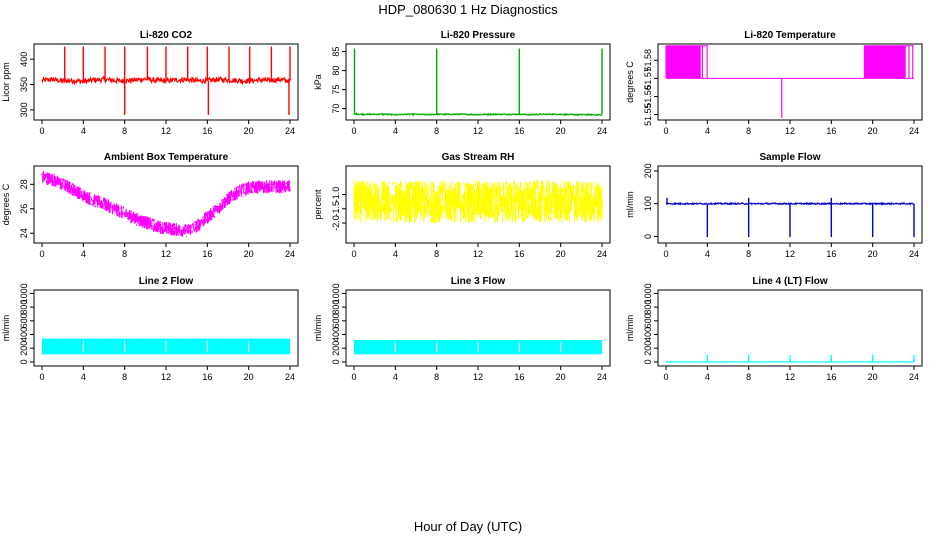 The height and width of the screenshot is (540, 936). What do you see at coordinates (648, 78) in the screenshot?
I see `y-tick-label: 51.57` at bounding box center [648, 78].